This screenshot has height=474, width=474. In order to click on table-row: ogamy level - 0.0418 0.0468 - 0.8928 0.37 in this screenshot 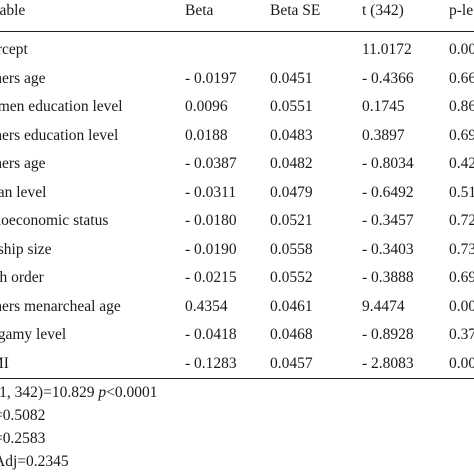, I will do `click(237, 335)`.